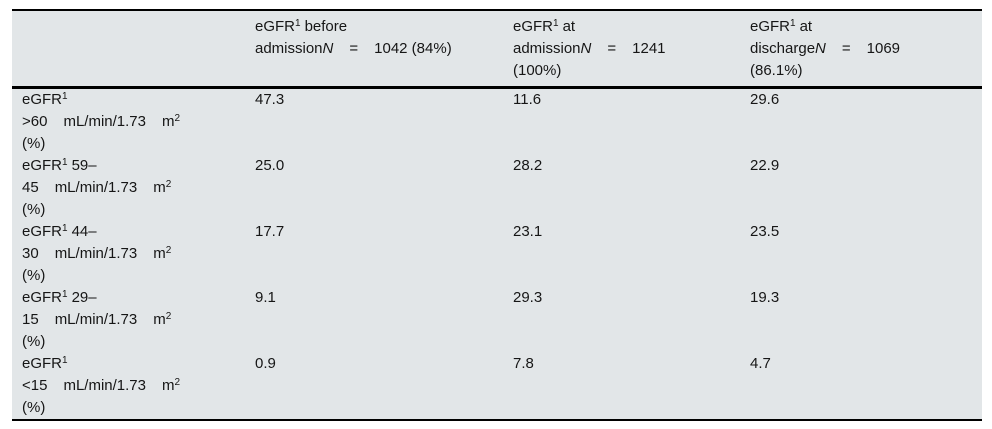 This screenshot has height=429, width=992. What do you see at coordinates (528, 297) in the screenshot?
I see `value-at-admission: 29.3` at bounding box center [528, 297].